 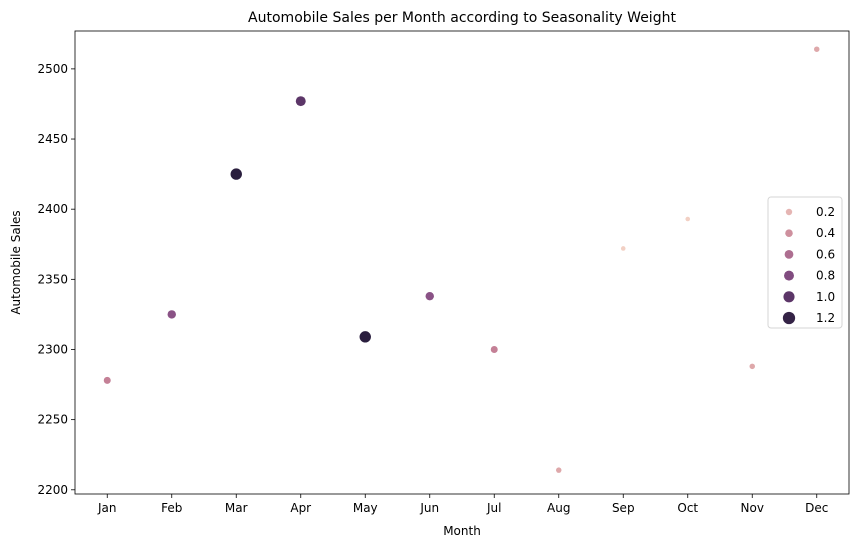 What do you see at coordinates (236, 508) in the screenshot?
I see `x-tick-label: Mar` at bounding box center [236, 508].